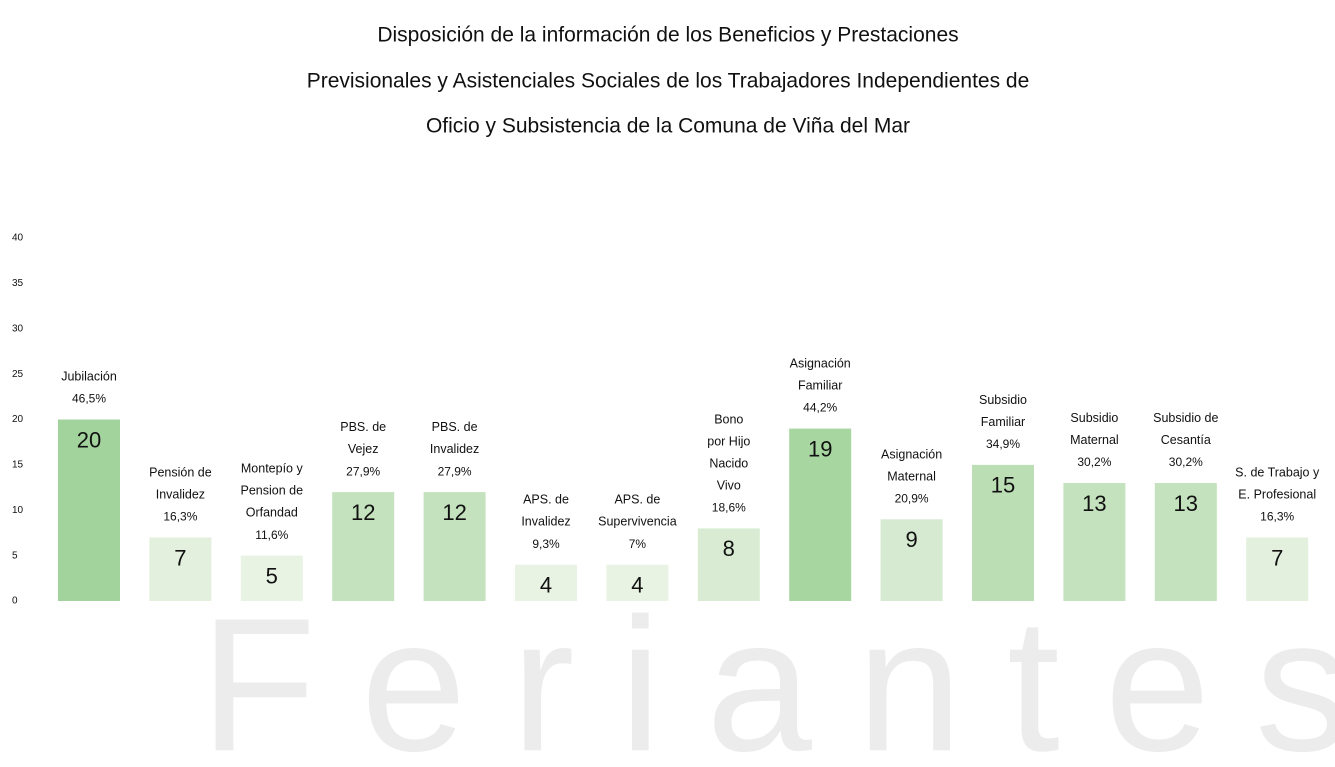 The width and height of the screenshot is (1335, 767). What do you see at coordinates (363, 438) in the screenshot?
I see `category-label: PBS. de Vejez` at bounding box center [363, 438].